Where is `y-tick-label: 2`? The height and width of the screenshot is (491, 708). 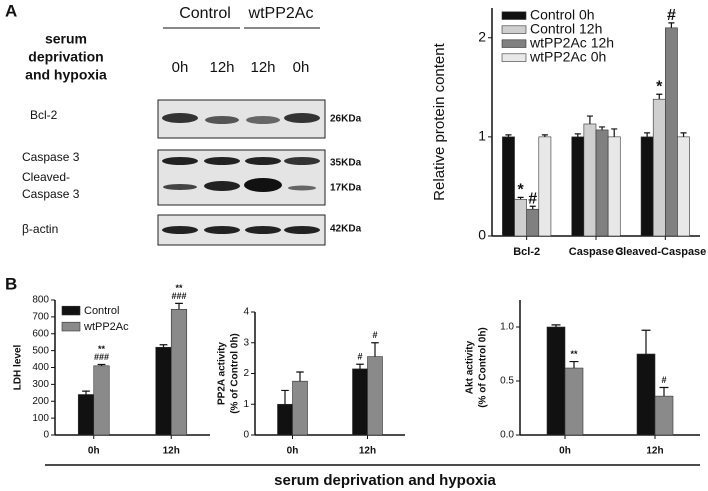
y-tick-label: 2 is located at coordinates (482, 36).